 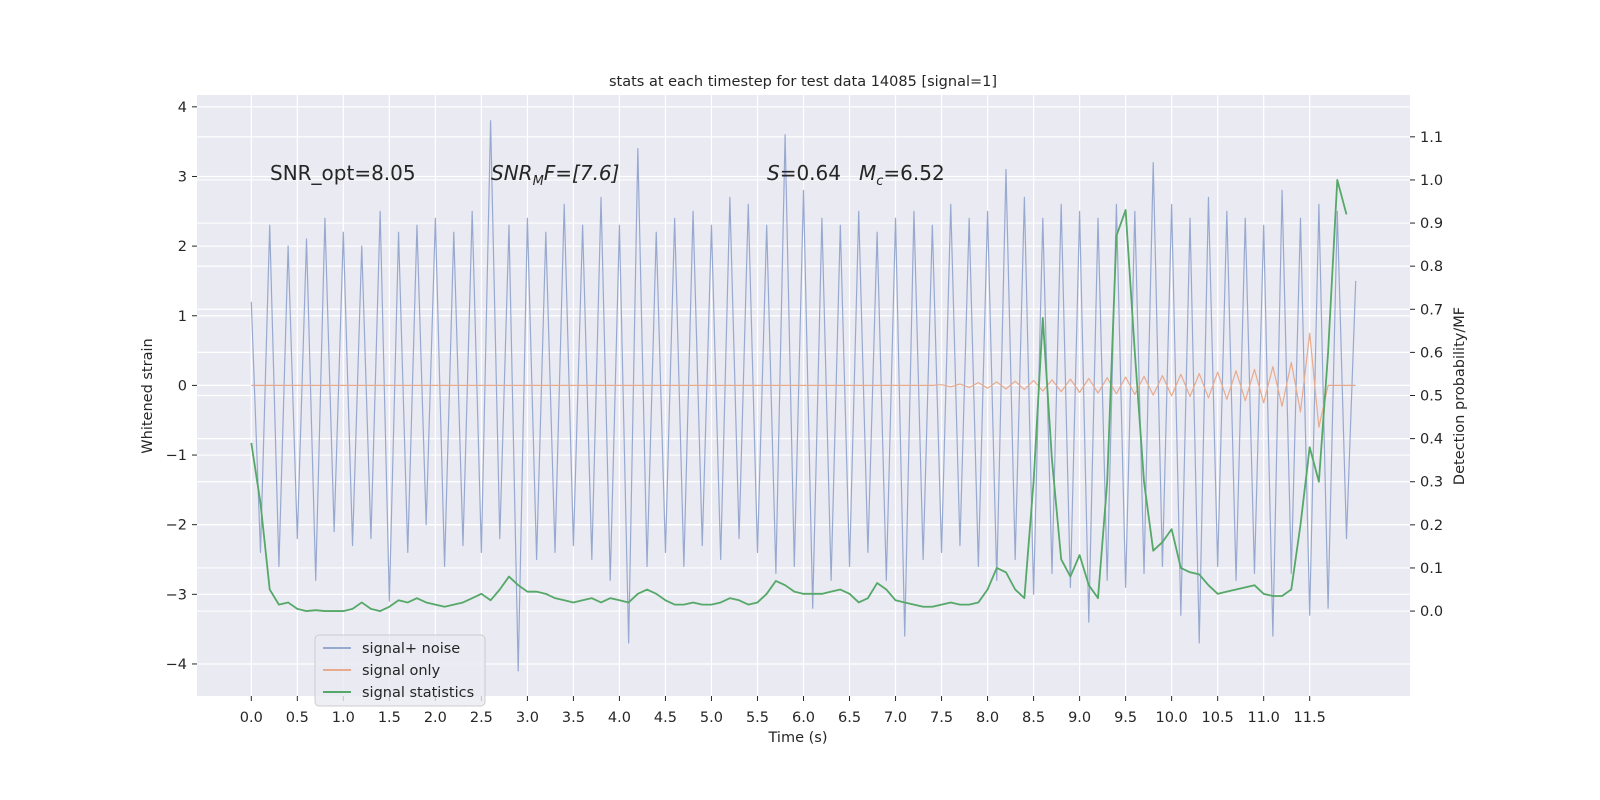 I want to click on x-tick-label: 4.5, so click(x=665, y=718).